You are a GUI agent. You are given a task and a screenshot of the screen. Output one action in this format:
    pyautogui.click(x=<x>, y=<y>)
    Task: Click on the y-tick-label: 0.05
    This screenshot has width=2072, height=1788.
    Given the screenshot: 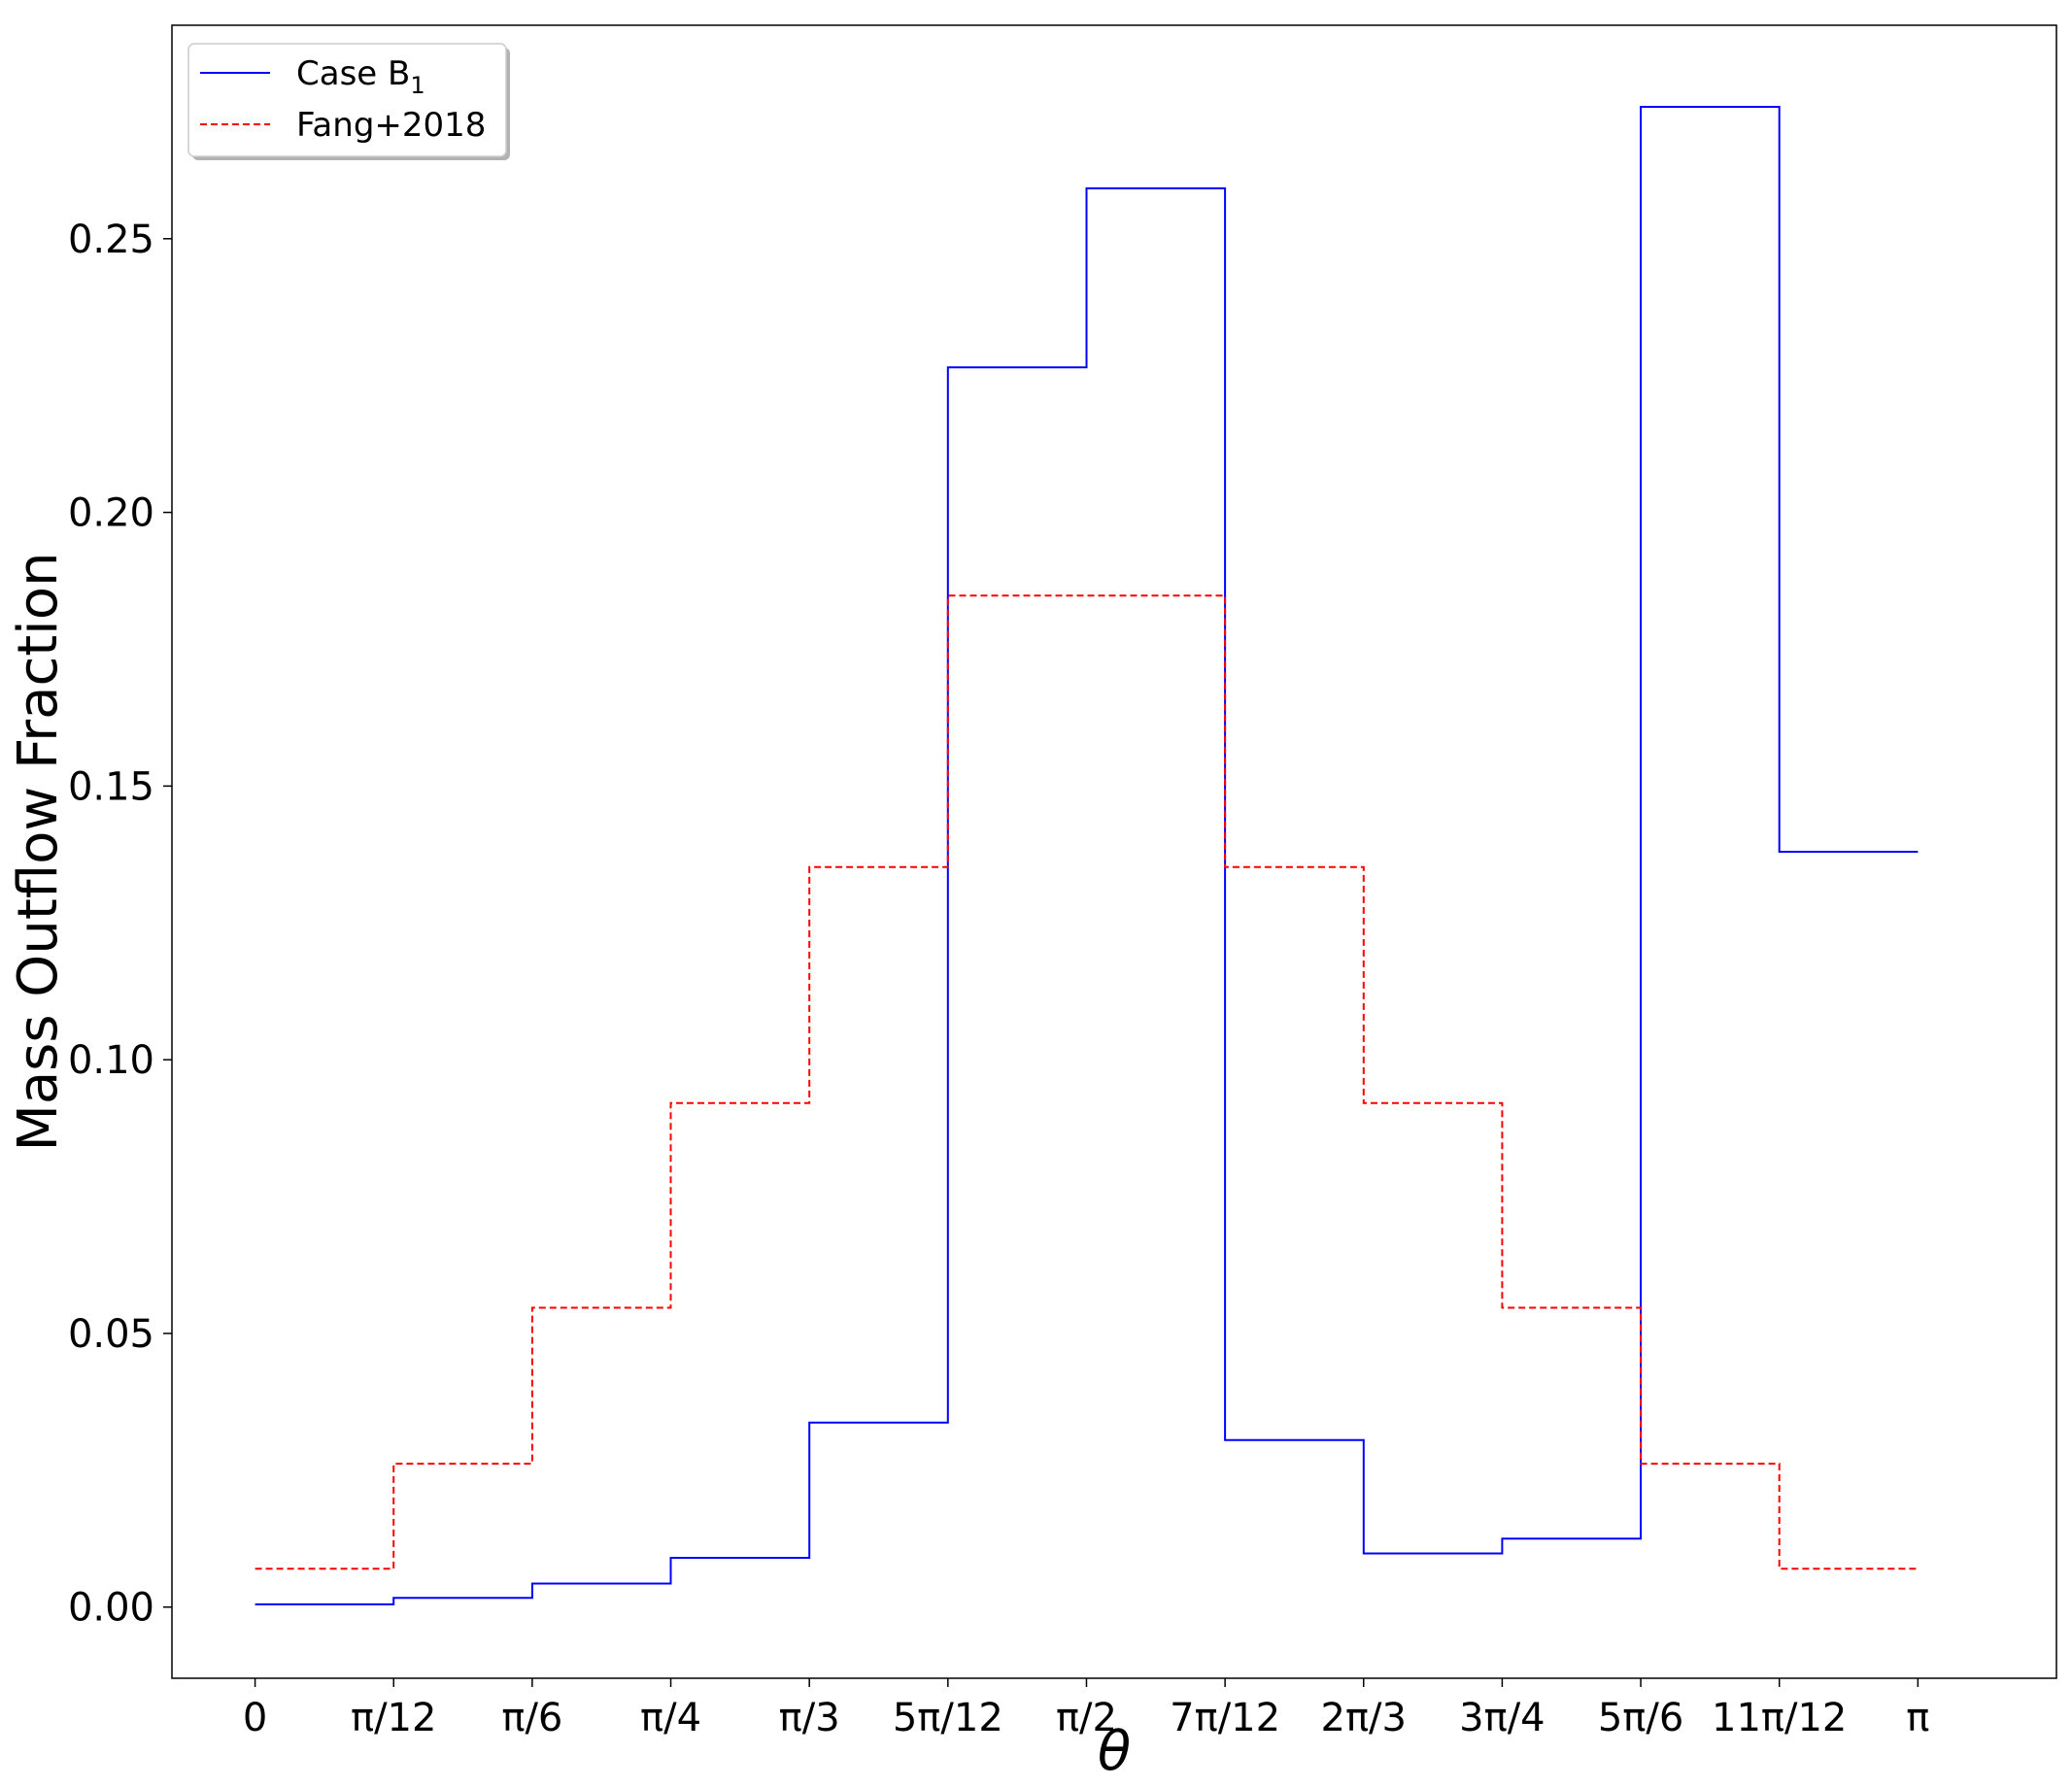 What is the action you would take?
    pyautogui.click(x=111, y=1334)
    